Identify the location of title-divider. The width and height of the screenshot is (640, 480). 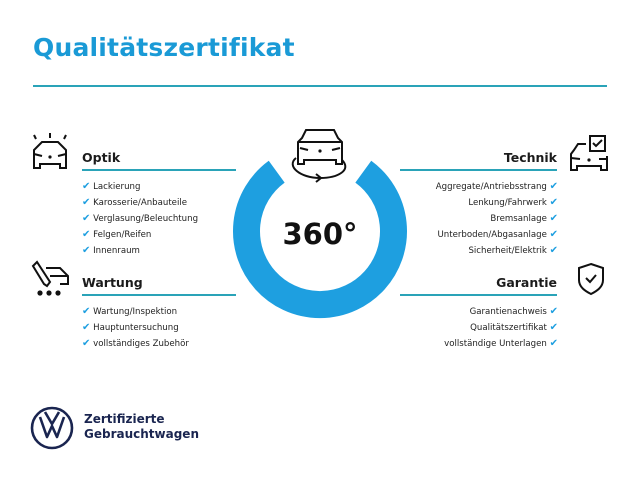
(320, 86).